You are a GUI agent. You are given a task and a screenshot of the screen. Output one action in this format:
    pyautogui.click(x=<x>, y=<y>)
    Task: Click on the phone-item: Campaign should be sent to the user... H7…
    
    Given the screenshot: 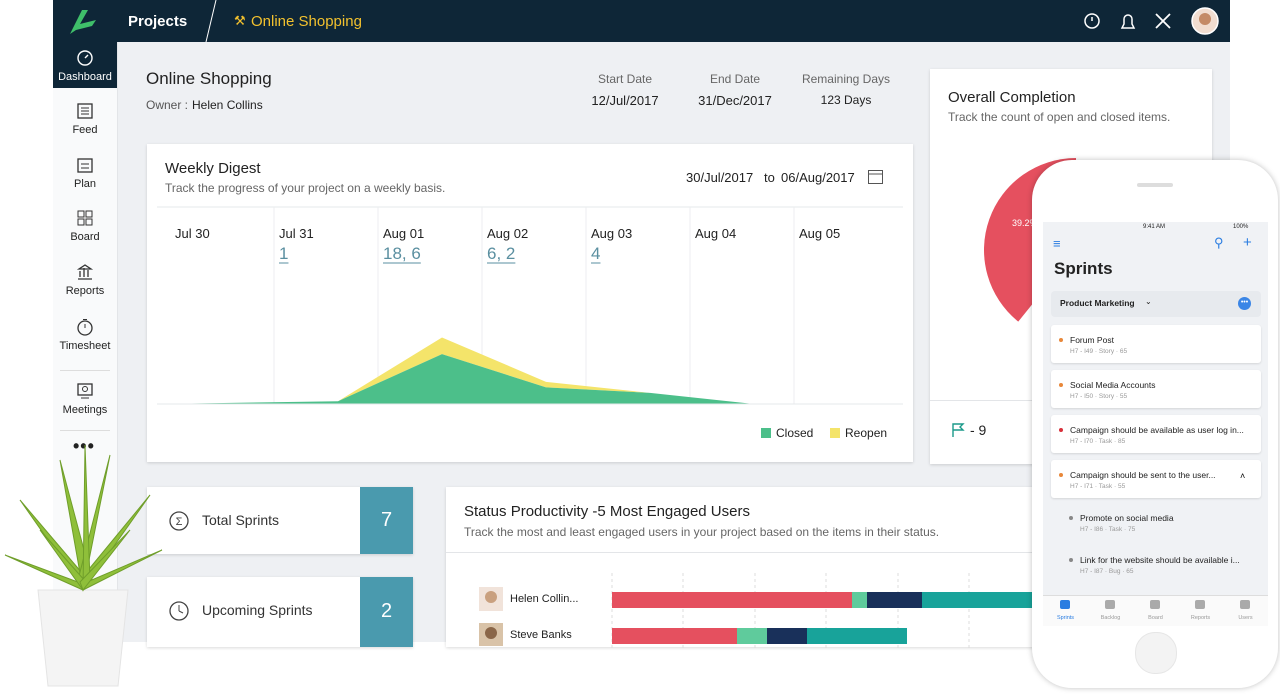 What is the action you would take?
    pyautogui.click(x=1156, y=479)
    